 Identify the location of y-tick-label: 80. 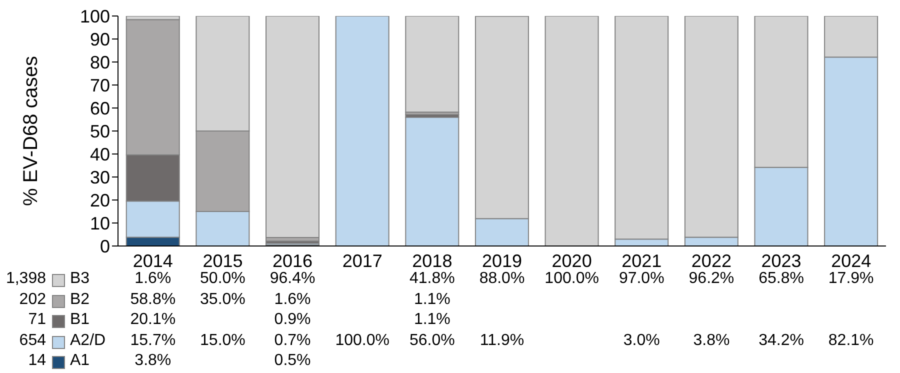
(100, 62).